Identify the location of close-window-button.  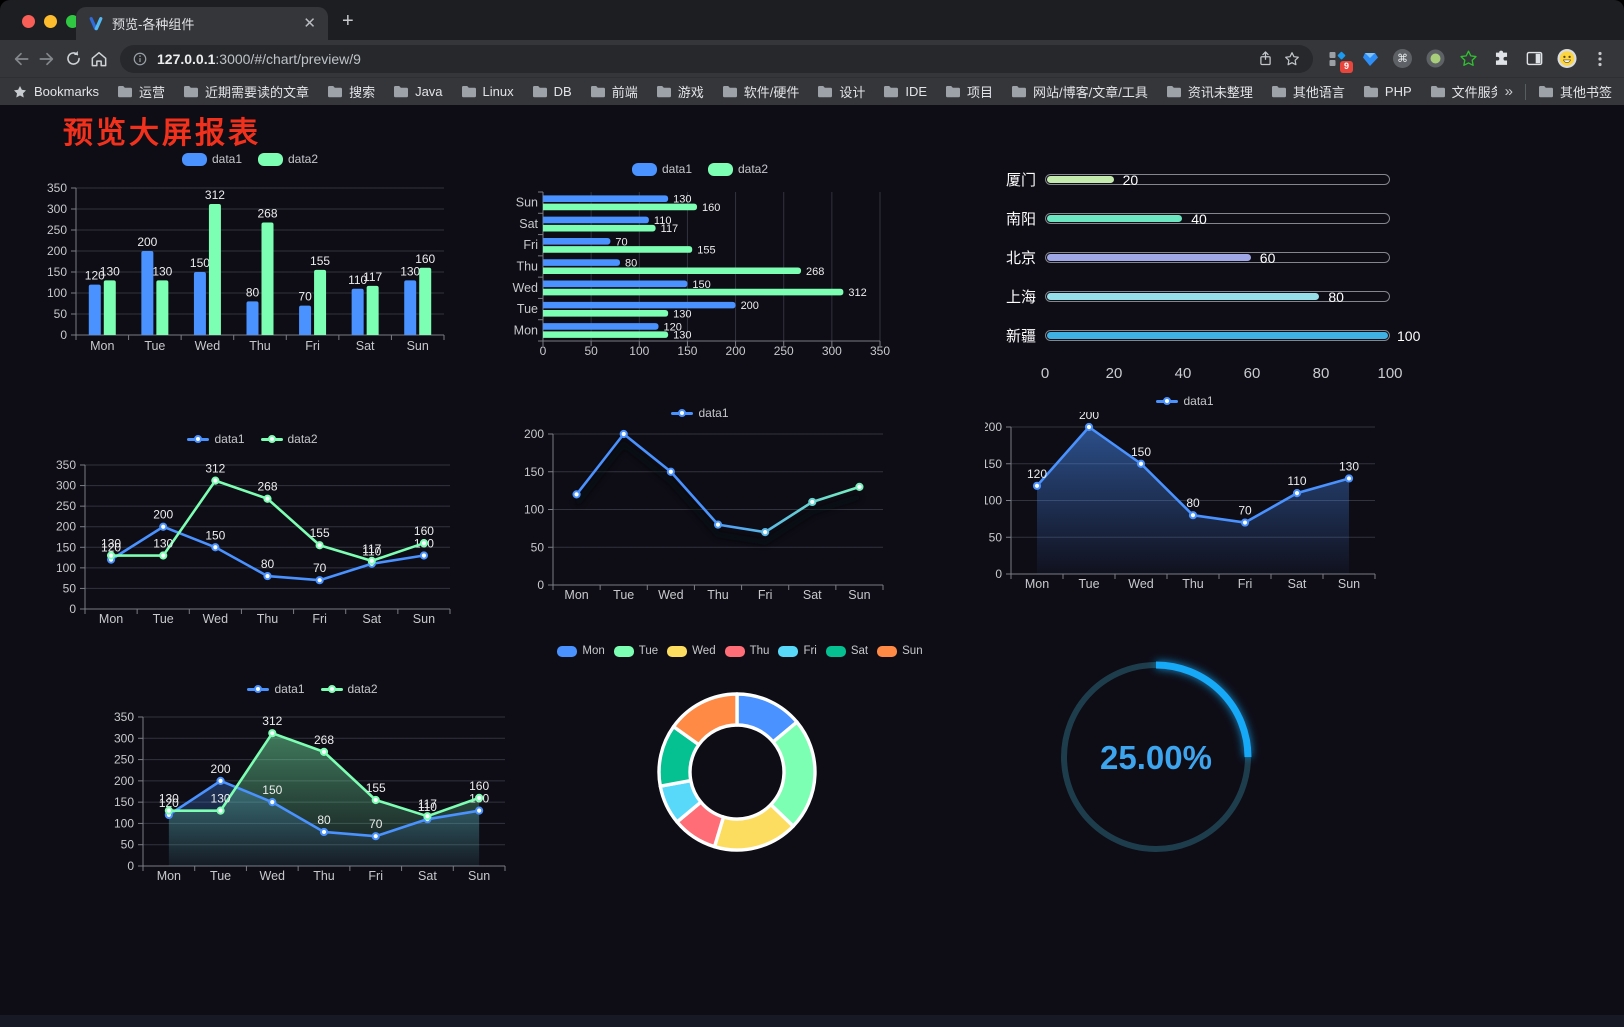
(28, 21).